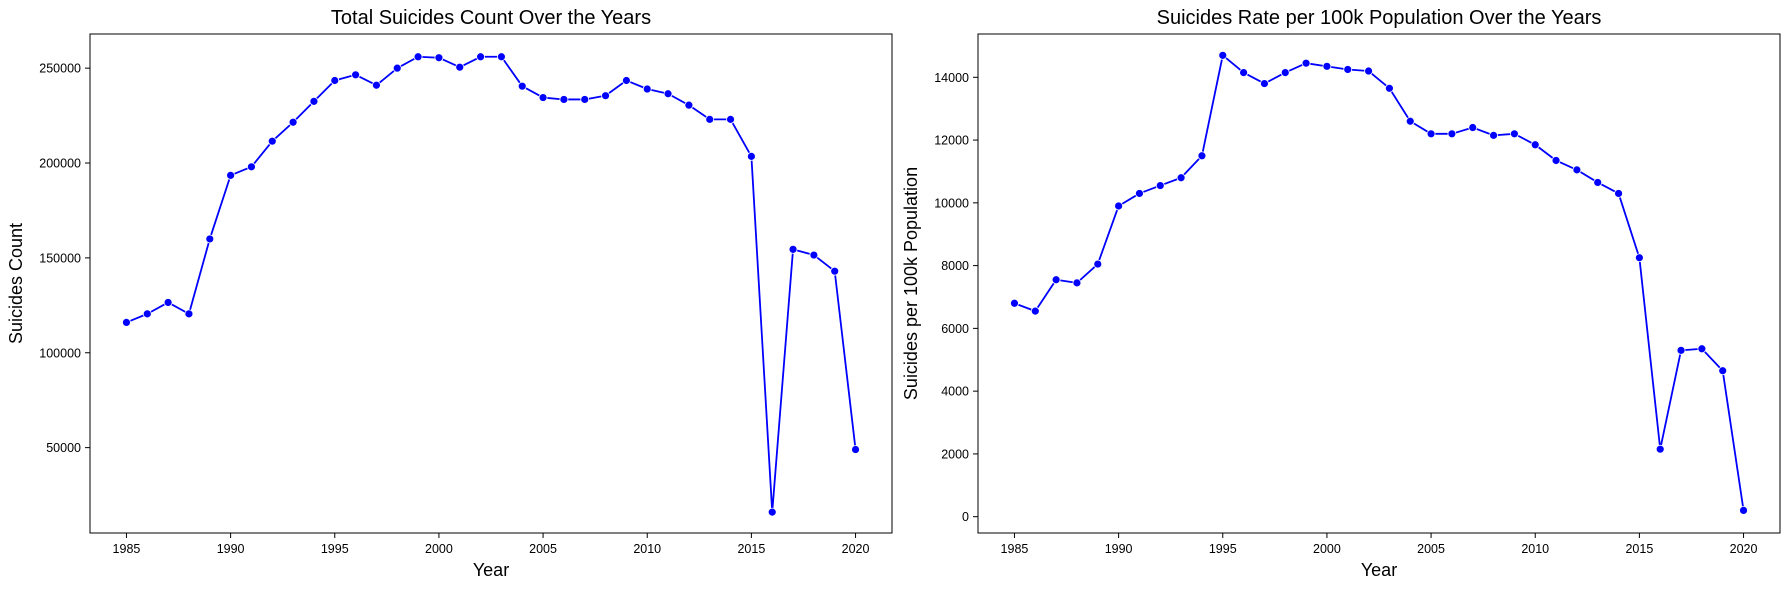 The width and height of the screenshot is (1789, 590). What do you see at coordinates (60, 258) in the screenshot?
I see `y-tick-label: 150000` at bounding box center [60, 258].